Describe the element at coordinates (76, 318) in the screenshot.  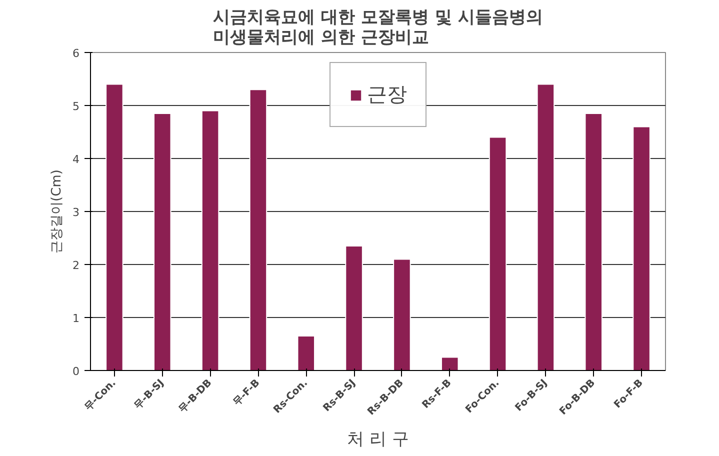
I see `y-tick-label: 1` at that location.